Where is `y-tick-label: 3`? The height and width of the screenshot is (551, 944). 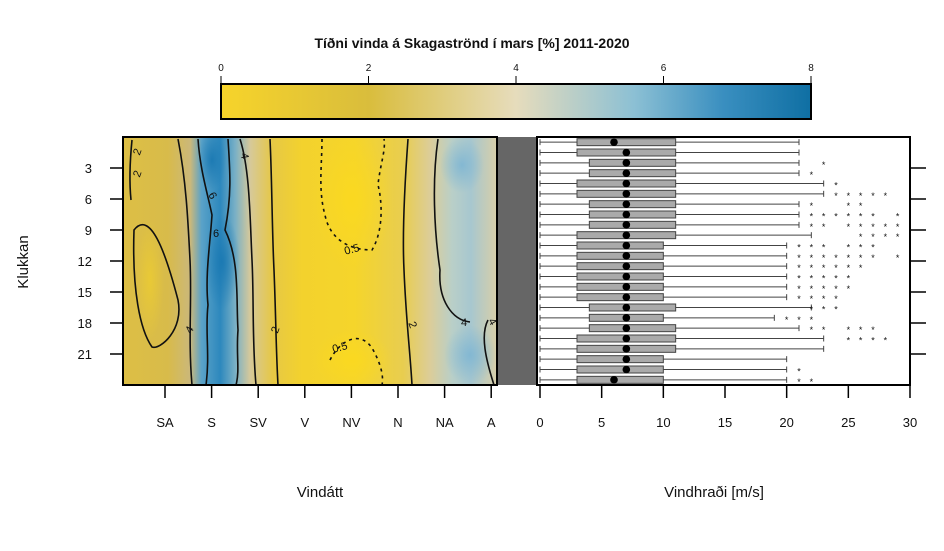 y-tick-label: 3 is located at coordinates (88, 168).